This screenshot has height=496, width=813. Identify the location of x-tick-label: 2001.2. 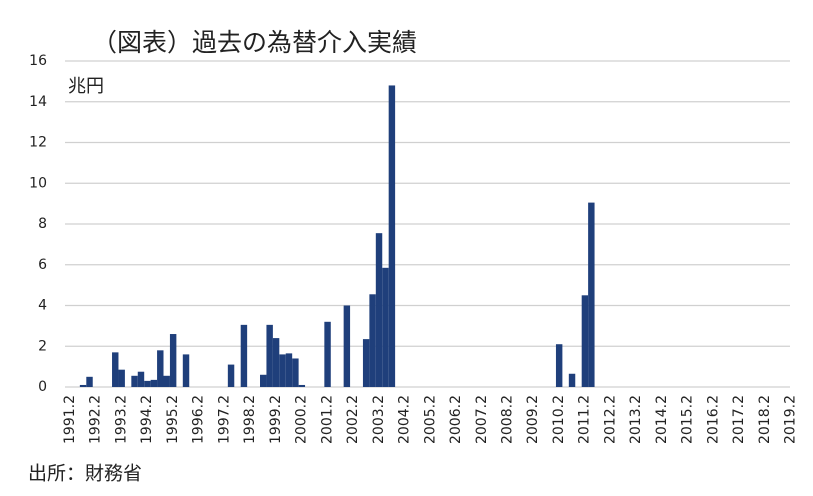
(327, 419).